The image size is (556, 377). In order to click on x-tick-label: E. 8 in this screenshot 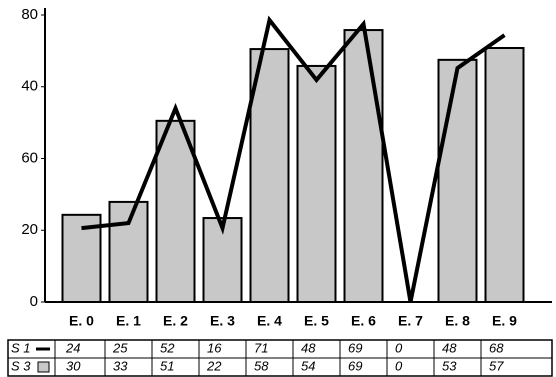, I will do `click(457, 321)`.